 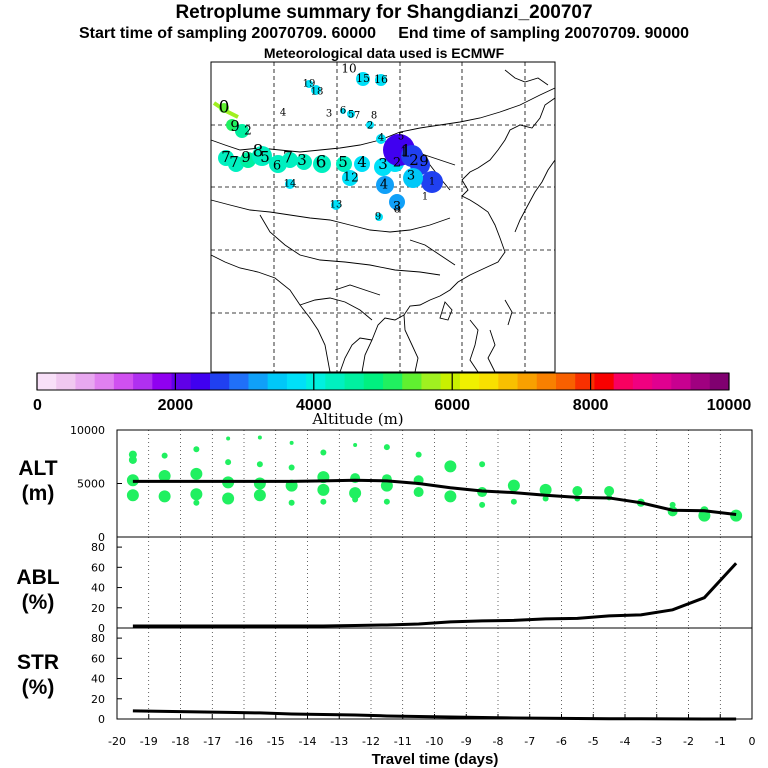 What do you see at coordinates (96, 484) in the screenshot?
I see `alt-y-ticks: 10000 5000 0` at bounding box center [96, 484].